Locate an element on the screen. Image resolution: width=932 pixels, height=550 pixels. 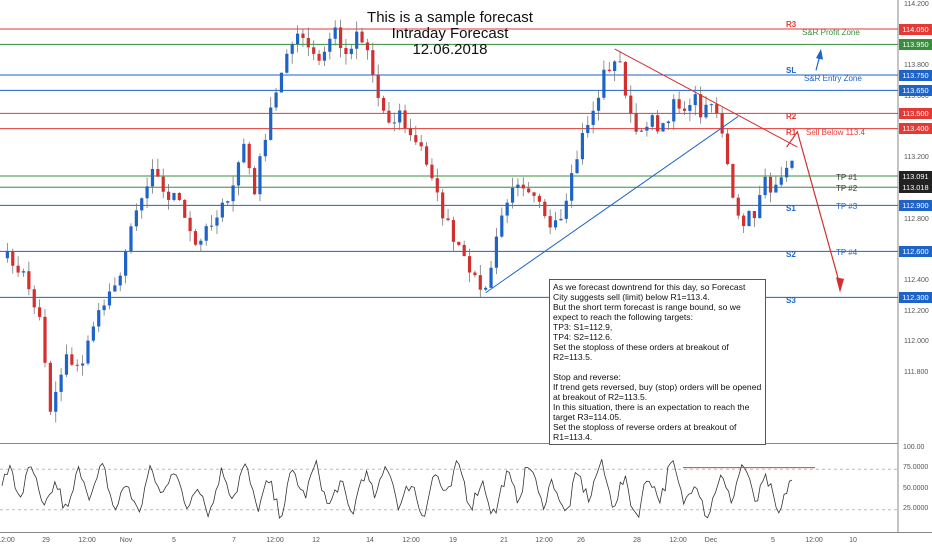
price-label-s2: 112.600 is located at coordinates (915, 251).